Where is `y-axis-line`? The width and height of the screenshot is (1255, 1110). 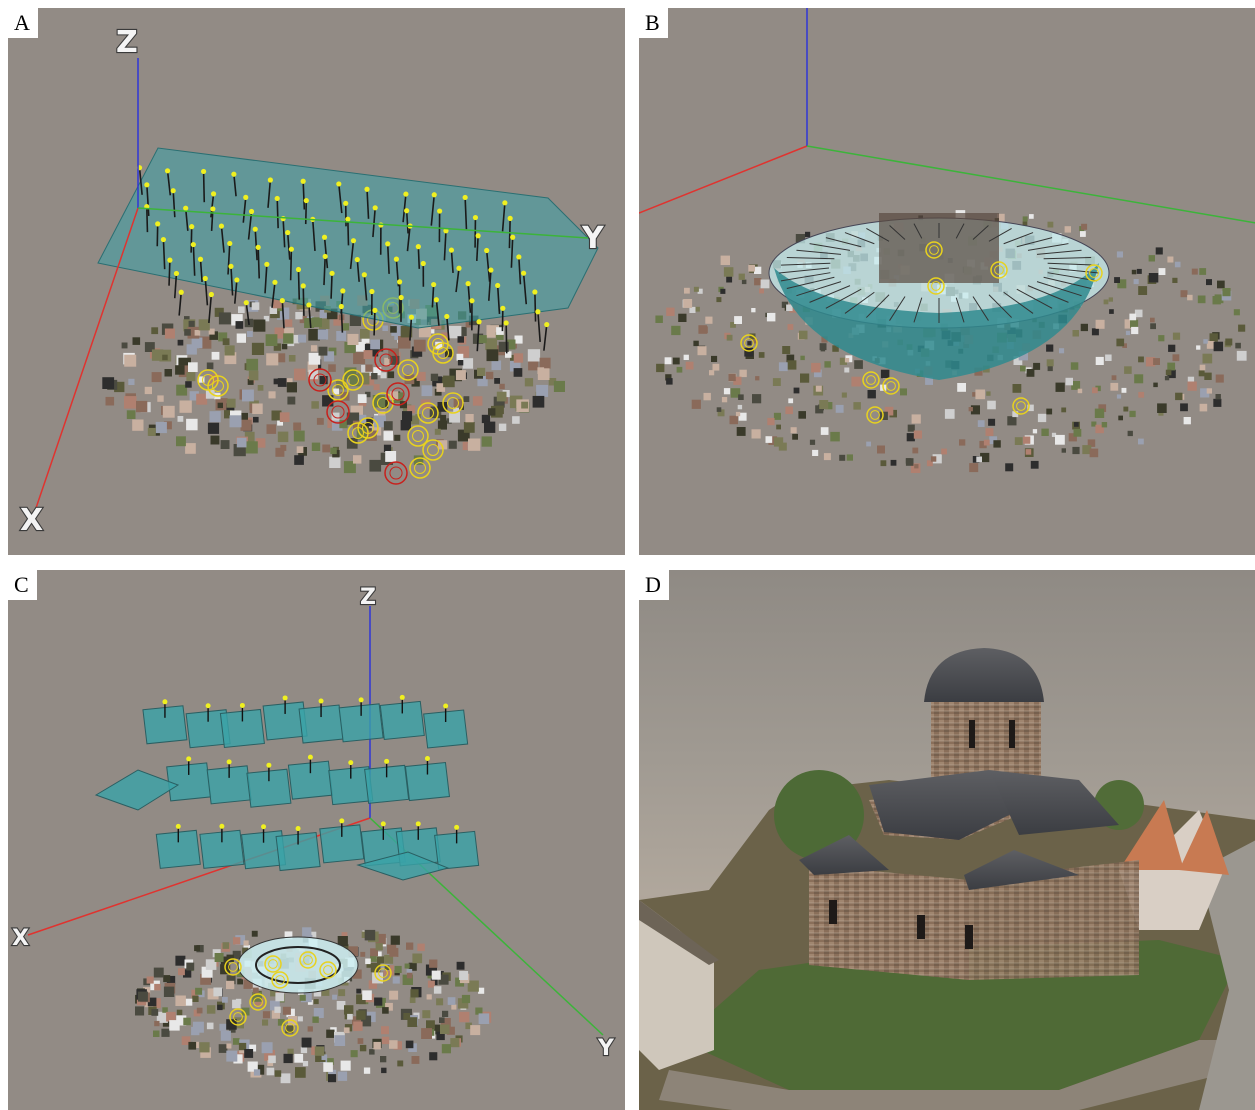
y-axis-line is located at coordinates (1030, 184).